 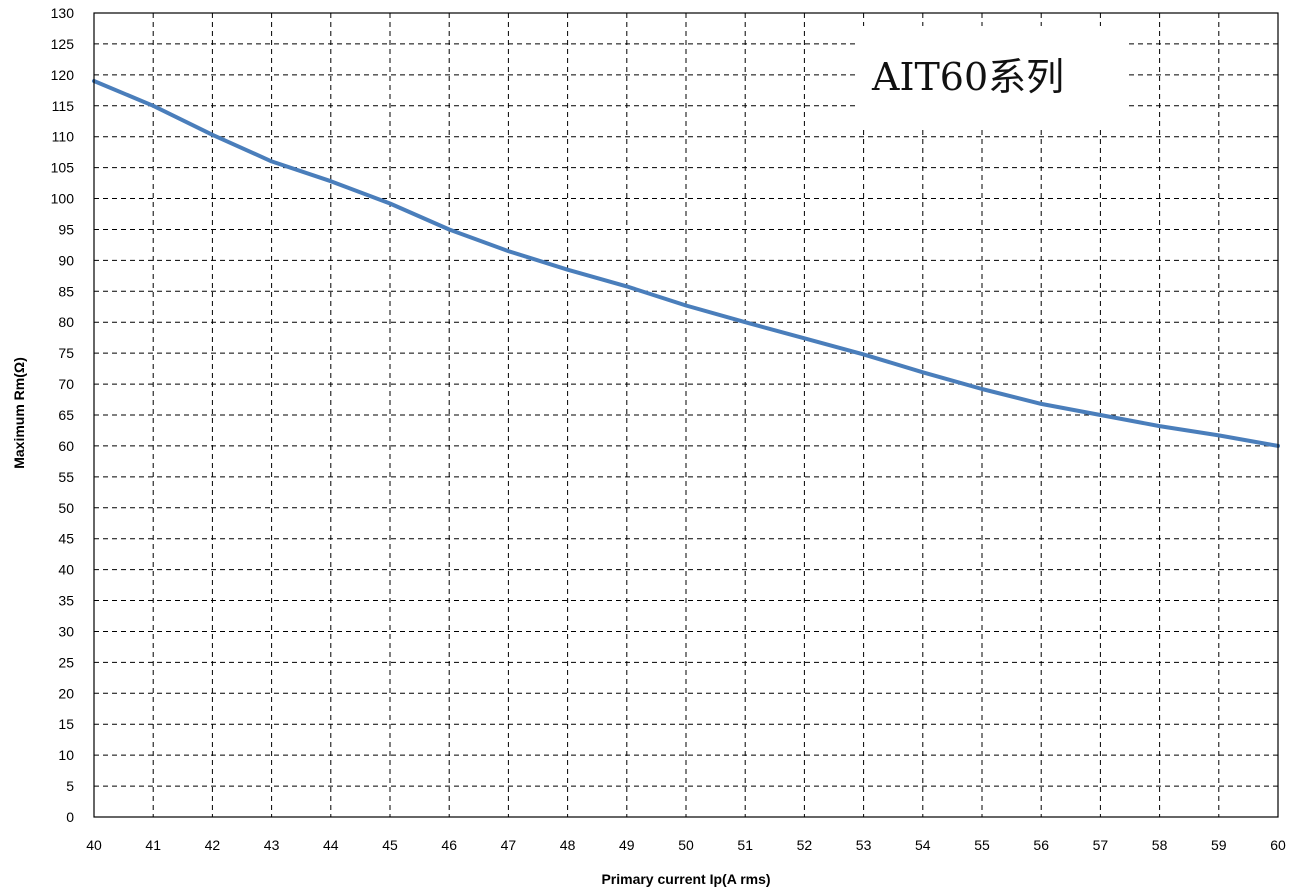 I want to click on x-tick-label: 44, so click(x=331, y=845).